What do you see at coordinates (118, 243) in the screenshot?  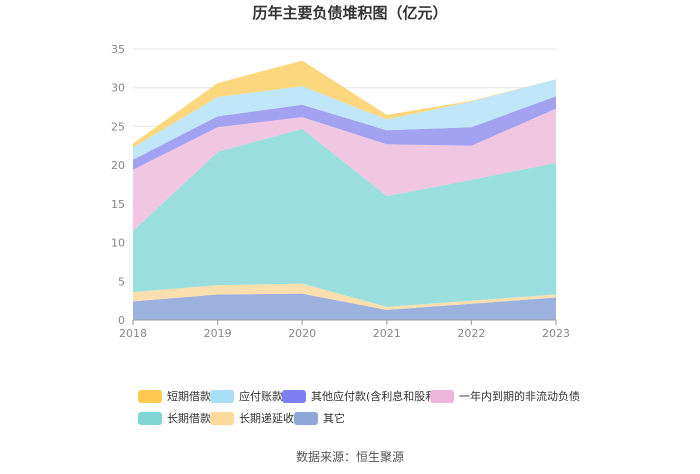 I see `y-tick-label: 10` at bounding box center [118, 243].